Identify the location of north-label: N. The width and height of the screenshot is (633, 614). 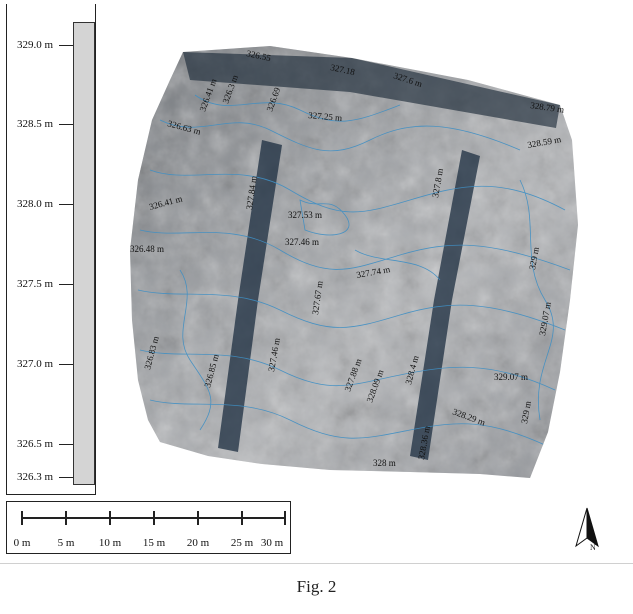
(593, 547).